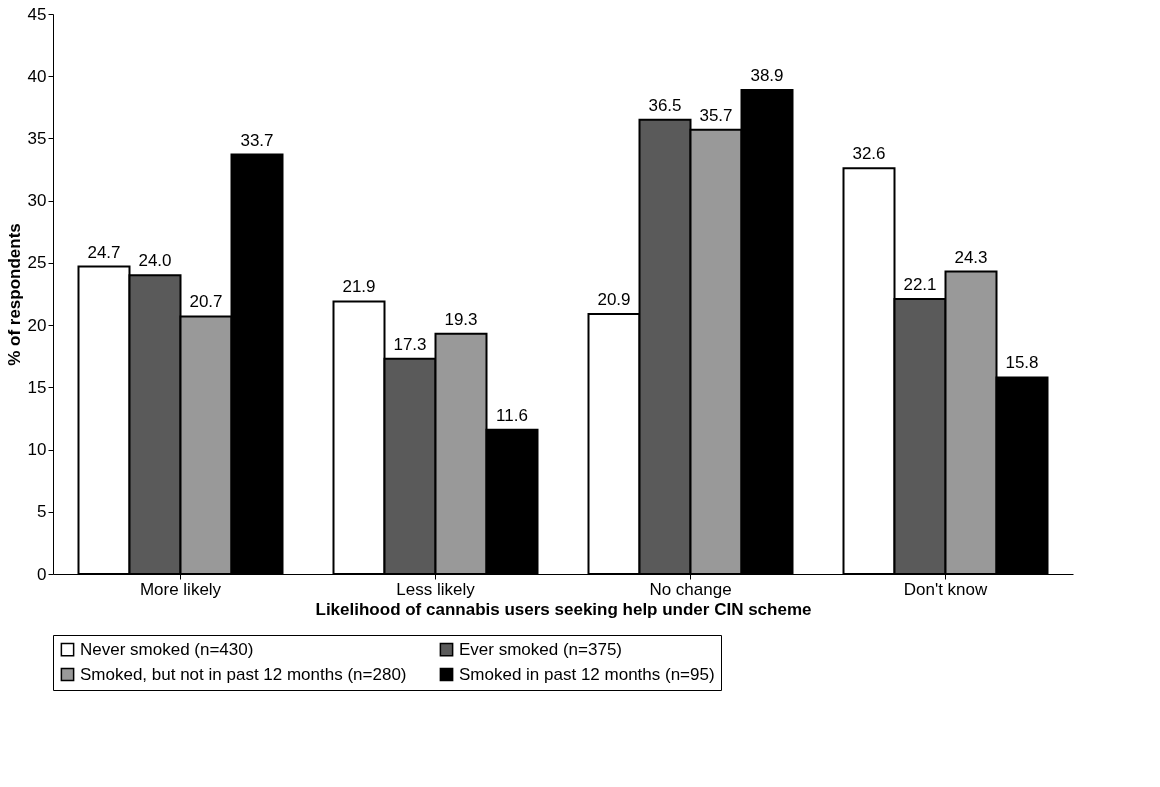 The image size is (1160, 787). Describe the element at coordinates (167, 649) in the screenshot. I see `legend-label: Never smoked (n=430)` at that location.